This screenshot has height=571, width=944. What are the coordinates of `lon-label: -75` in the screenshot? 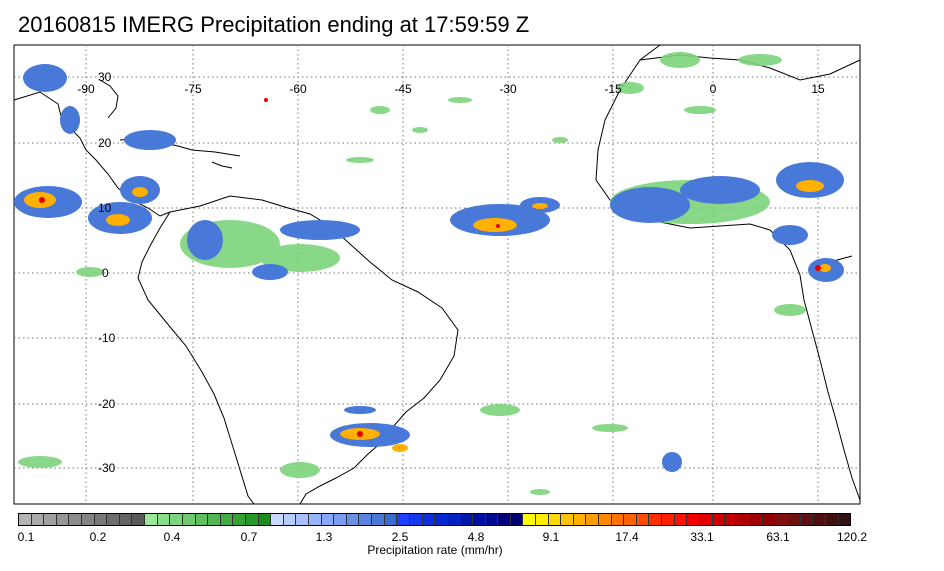 It's located at (193, 89).